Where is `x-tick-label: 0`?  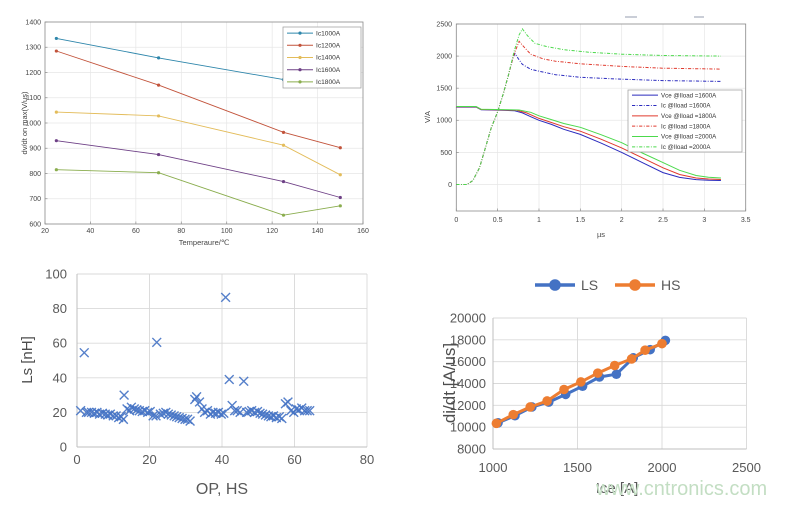 x-tick-label: 0 is located at coordinates (456, 220).